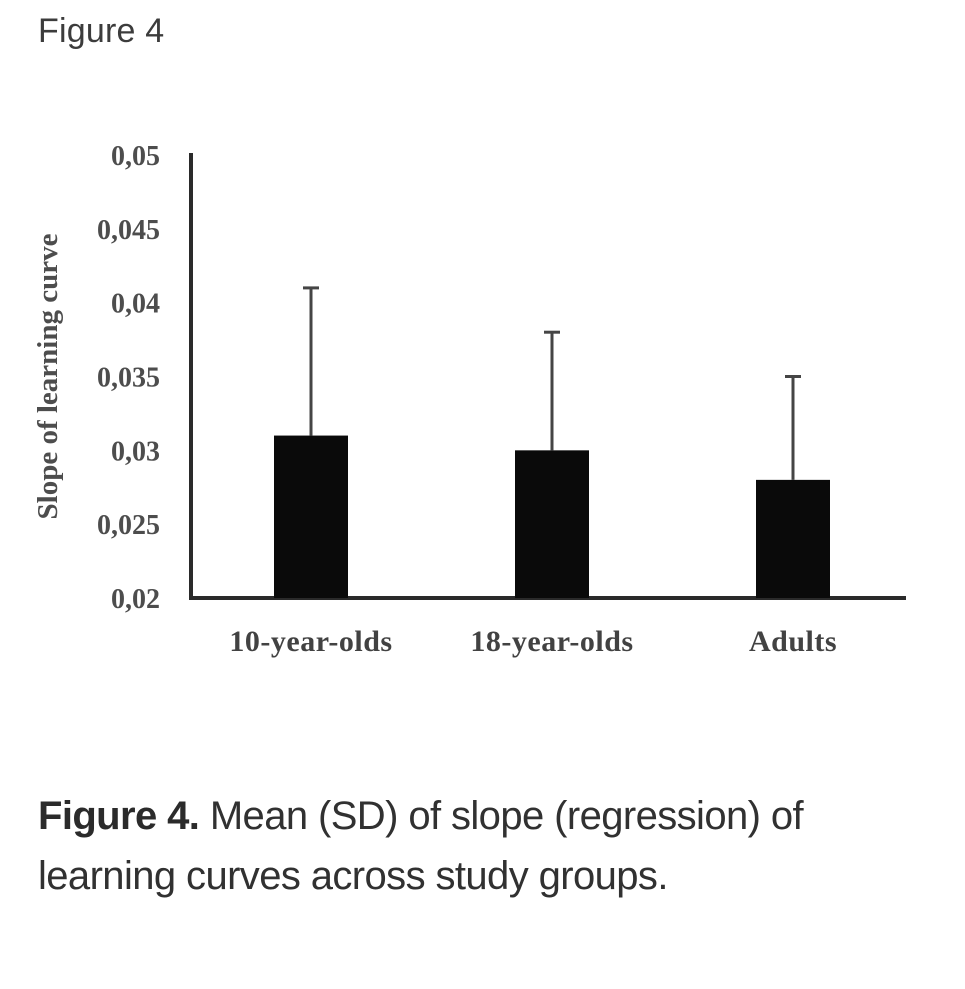  Describe the element at coordinates (48, 376) in the screenshot. I see `y-axis-title: Slope of learning curve` at that location.